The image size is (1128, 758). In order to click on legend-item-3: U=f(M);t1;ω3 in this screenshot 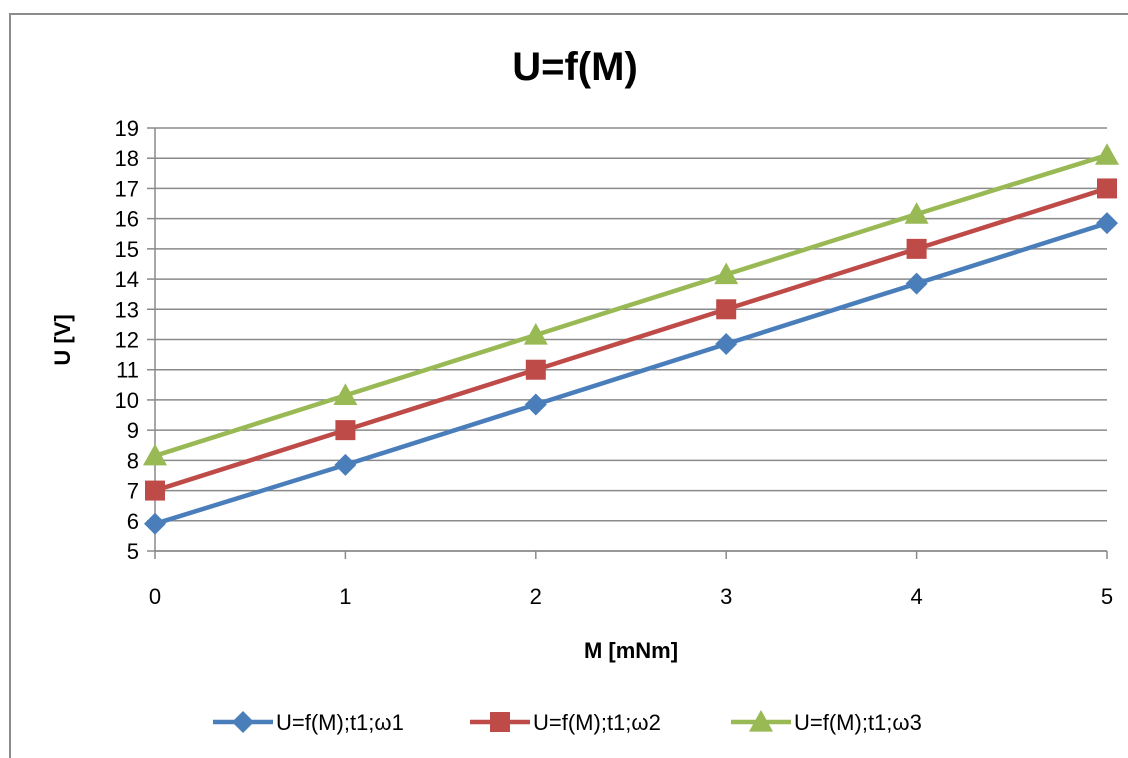, I will do `click(826, 722)`.